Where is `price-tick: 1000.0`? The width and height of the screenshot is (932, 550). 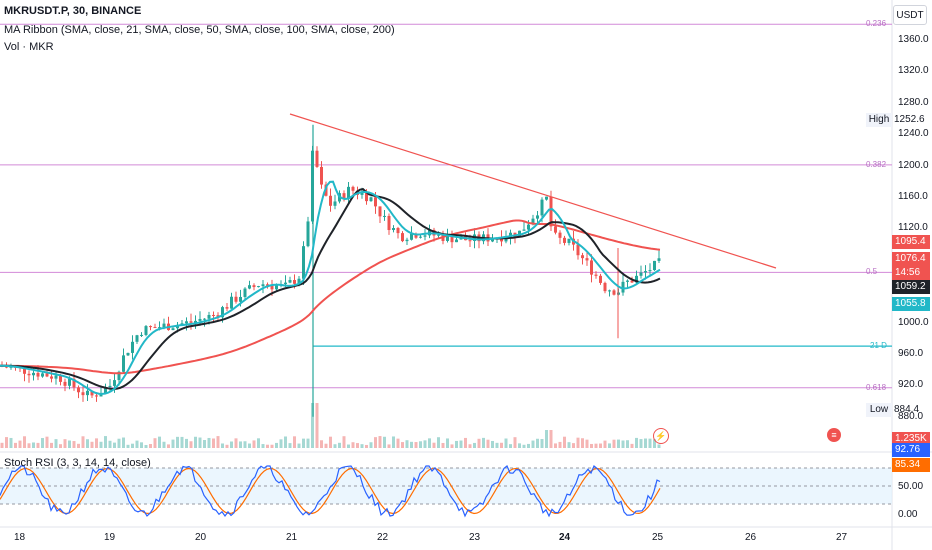 price-tick: 1000.0 is located at coordinates (913, 322).